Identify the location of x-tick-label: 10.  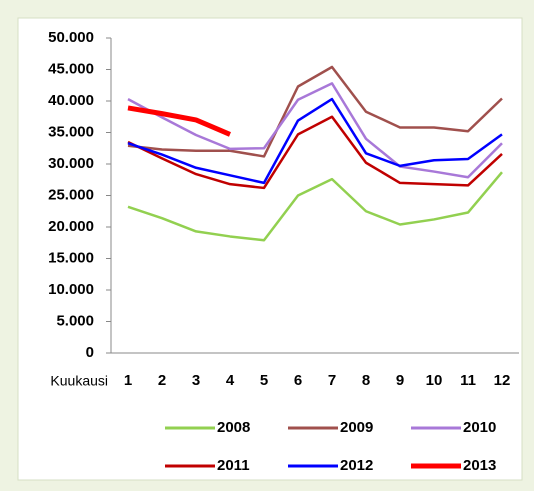
(434, 380).